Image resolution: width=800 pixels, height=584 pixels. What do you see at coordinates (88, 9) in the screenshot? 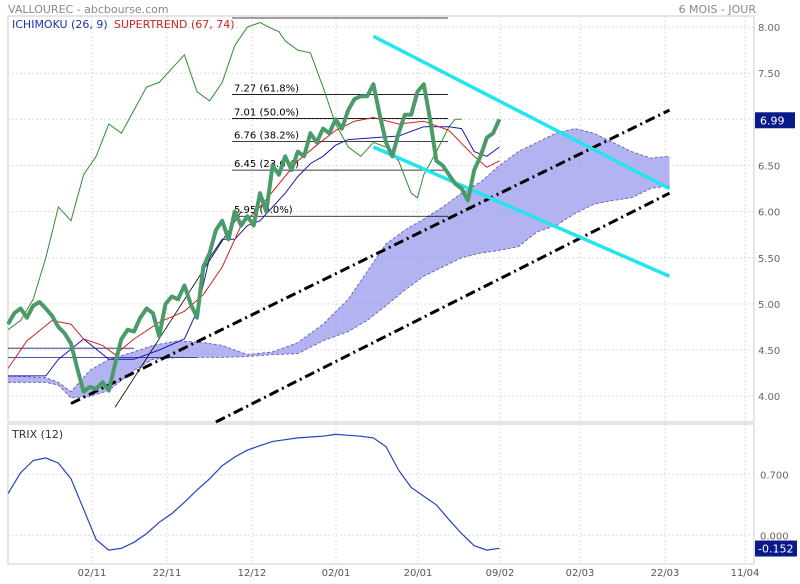
I see `header-title: VALLOUREC - abcbourse.com` at bounding box center [88, 9].